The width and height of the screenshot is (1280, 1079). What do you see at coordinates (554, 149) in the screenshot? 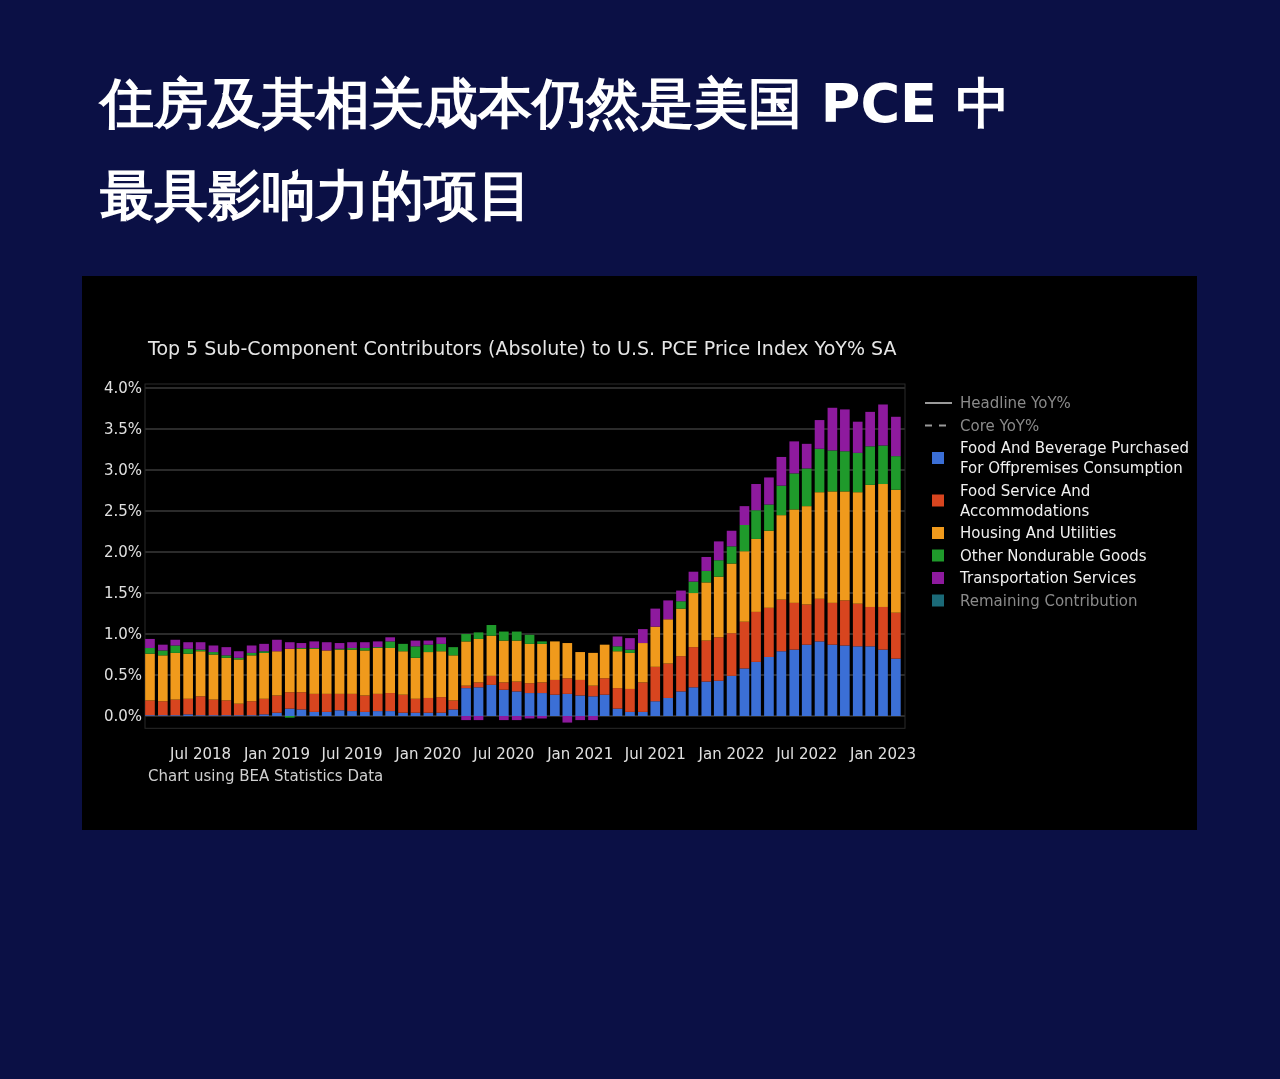
I see `chart-title: 住房及其相关成本仍然是美国 PCE 中最具影响力的项目` at bounding box center [554, 149].